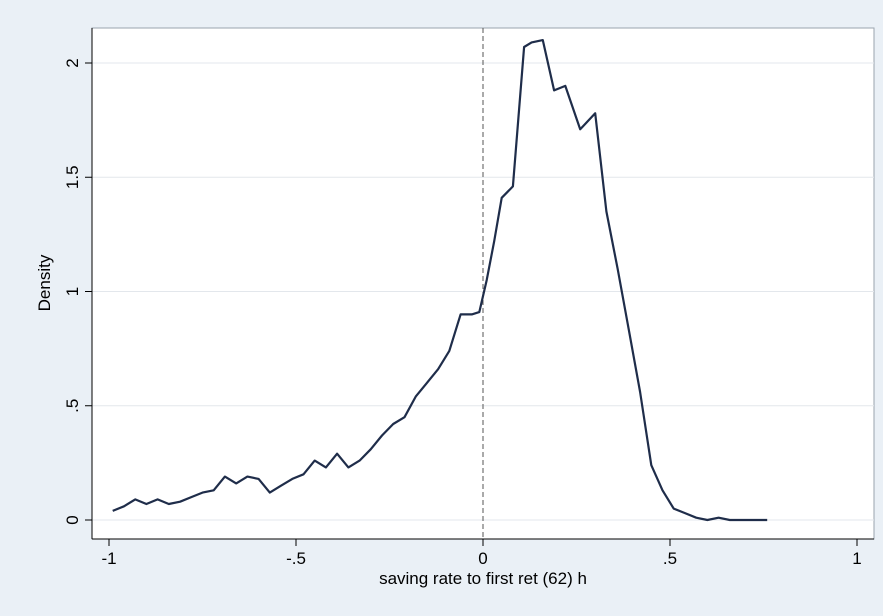  I want to click on y-tick-label: .5, so click(72, 406).